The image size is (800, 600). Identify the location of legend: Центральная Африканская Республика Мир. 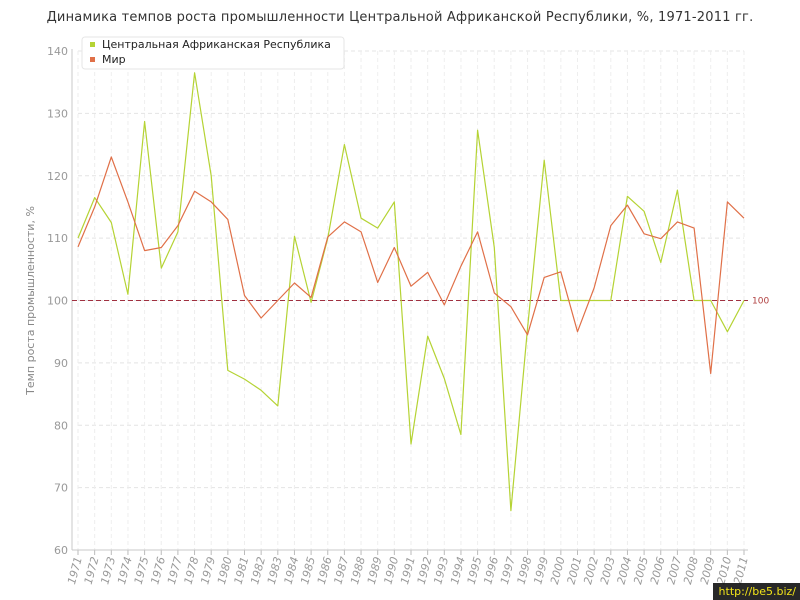
(213, 53).